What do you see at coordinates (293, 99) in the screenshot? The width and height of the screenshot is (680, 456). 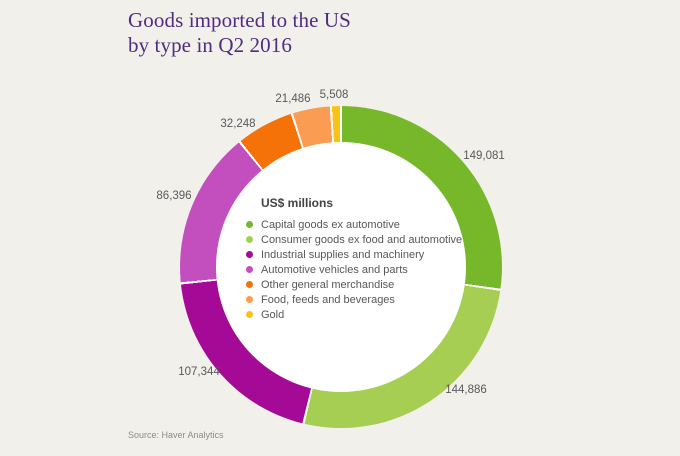 I see `segment-value-label: 21,486` at bounding box center [293, 99].